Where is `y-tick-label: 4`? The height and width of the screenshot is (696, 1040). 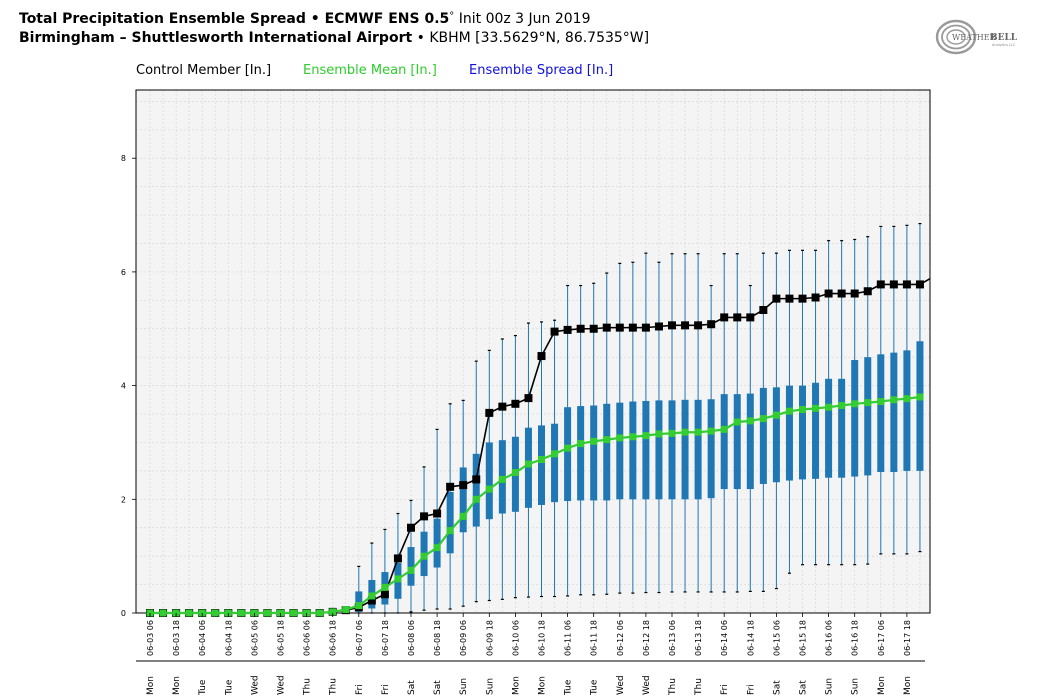 y-tick-label: 4 is located at coordinates (123, 386).